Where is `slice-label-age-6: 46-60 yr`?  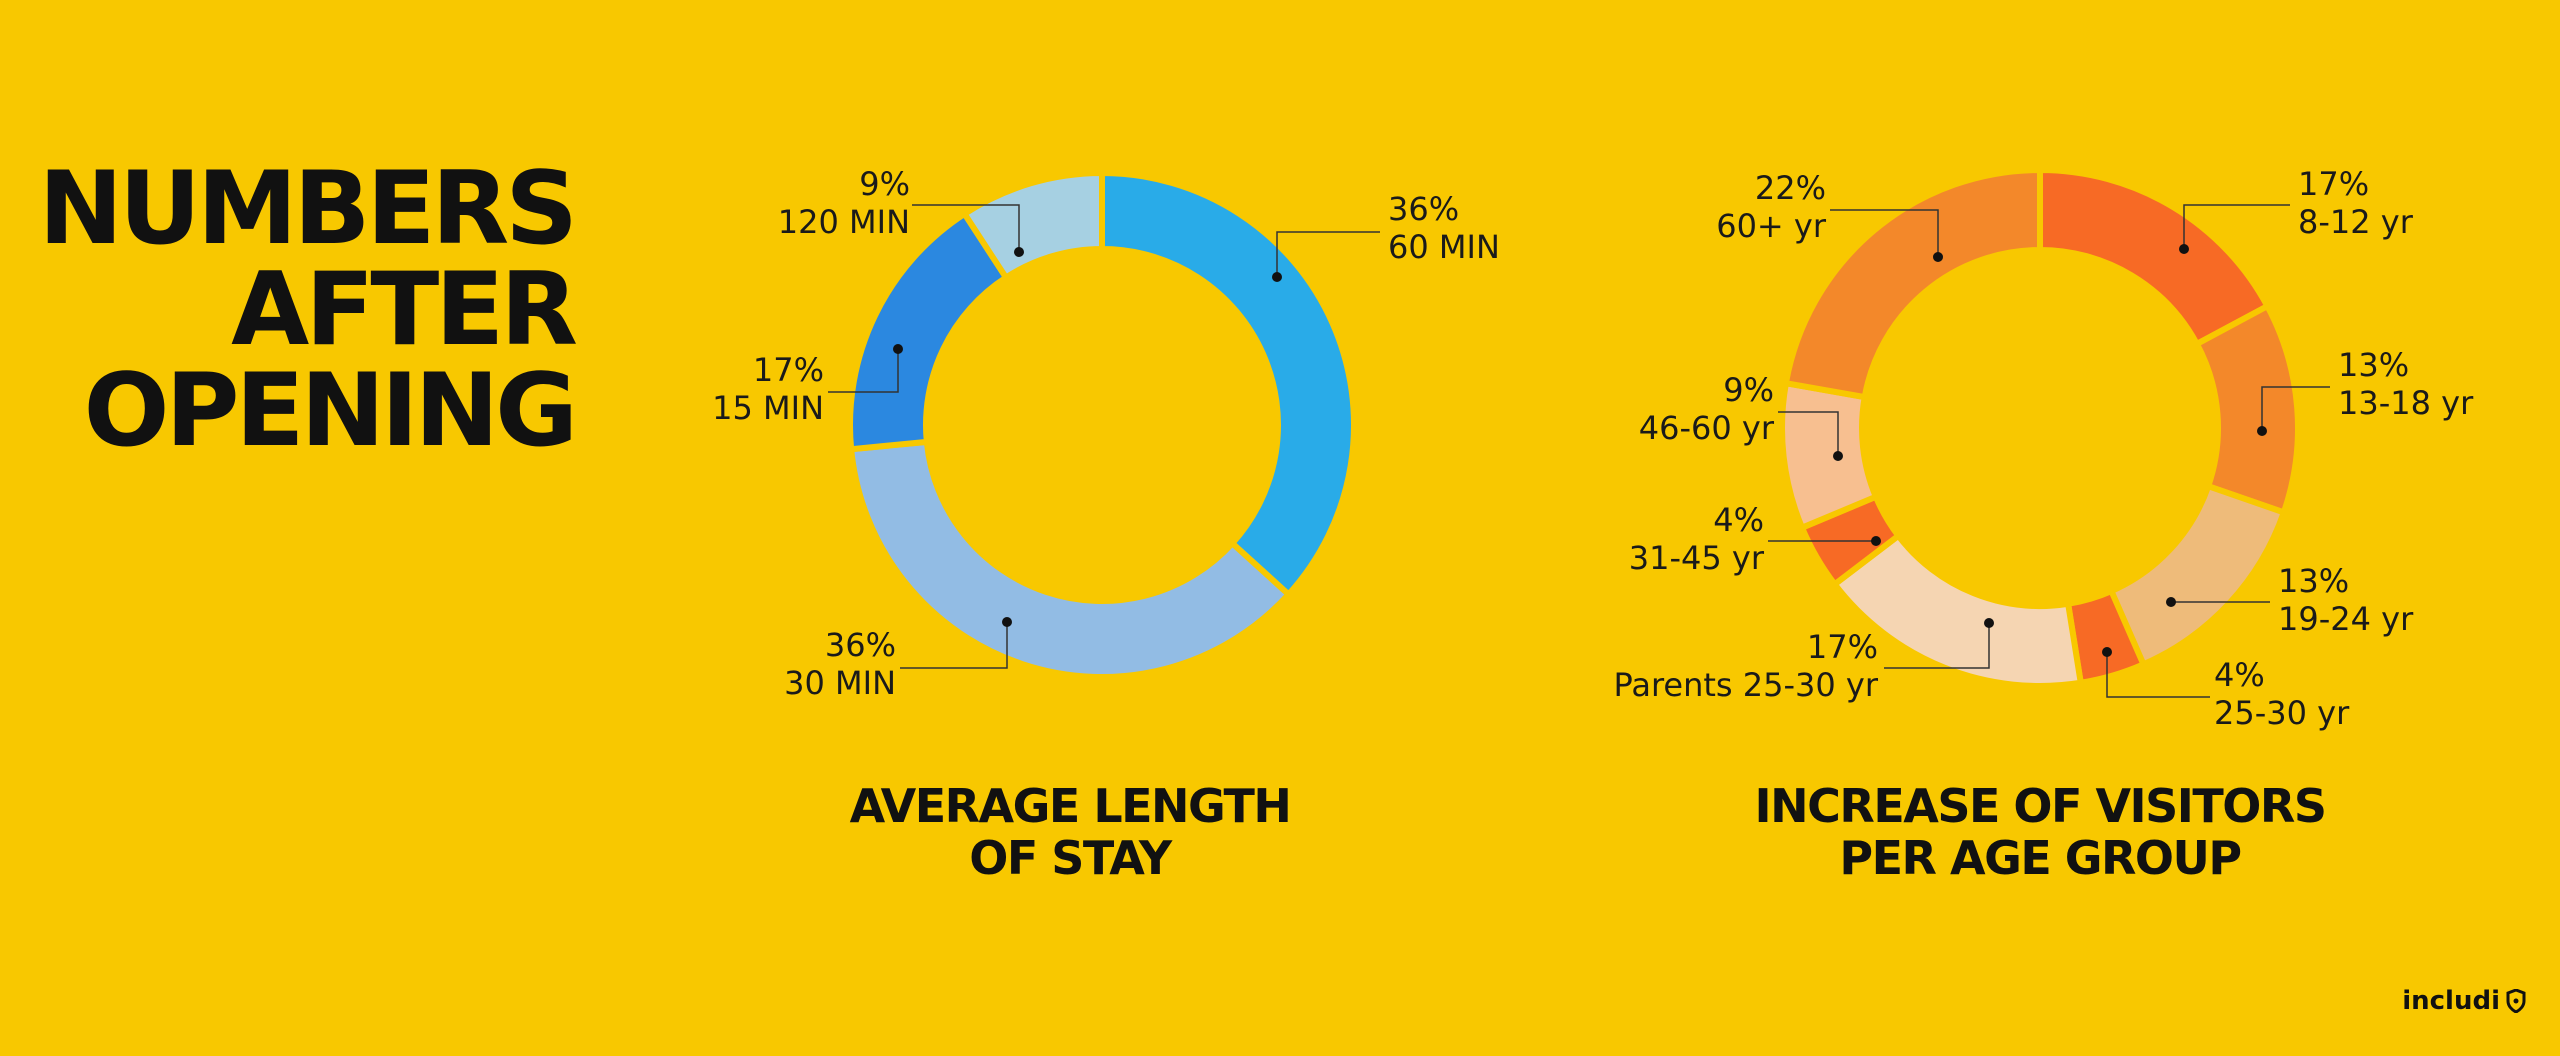
slice-label-age-6: 46-60 yr is located at coordinates (1707, 428).